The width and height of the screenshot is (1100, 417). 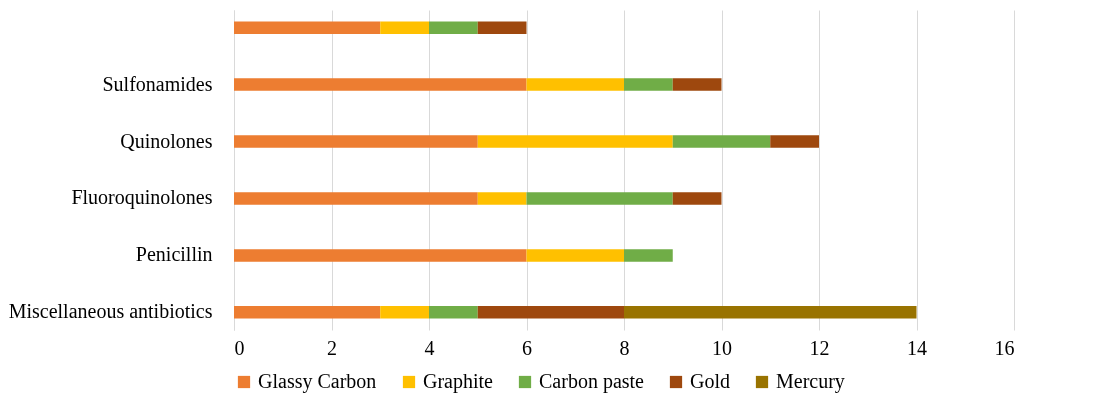 What do you see at coordinates (166, 140) in the screenshot?
I see `y-tick-label: Quinolones` at bounding box center [166, 140].